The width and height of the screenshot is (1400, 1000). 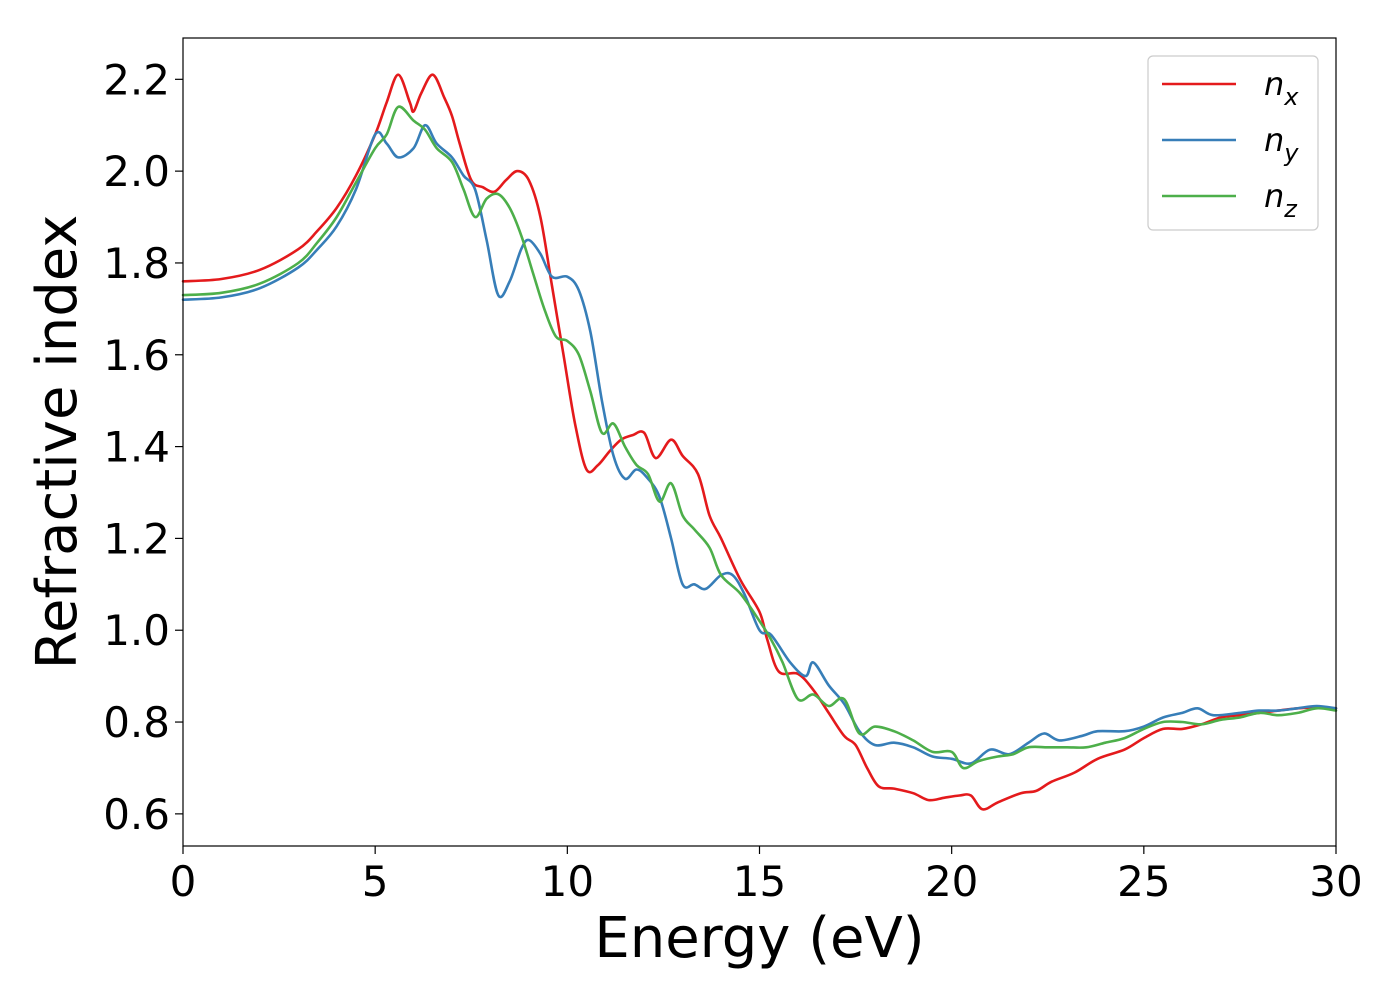 I want to click on legend-subscript: z, so click(x=1290, y=209).